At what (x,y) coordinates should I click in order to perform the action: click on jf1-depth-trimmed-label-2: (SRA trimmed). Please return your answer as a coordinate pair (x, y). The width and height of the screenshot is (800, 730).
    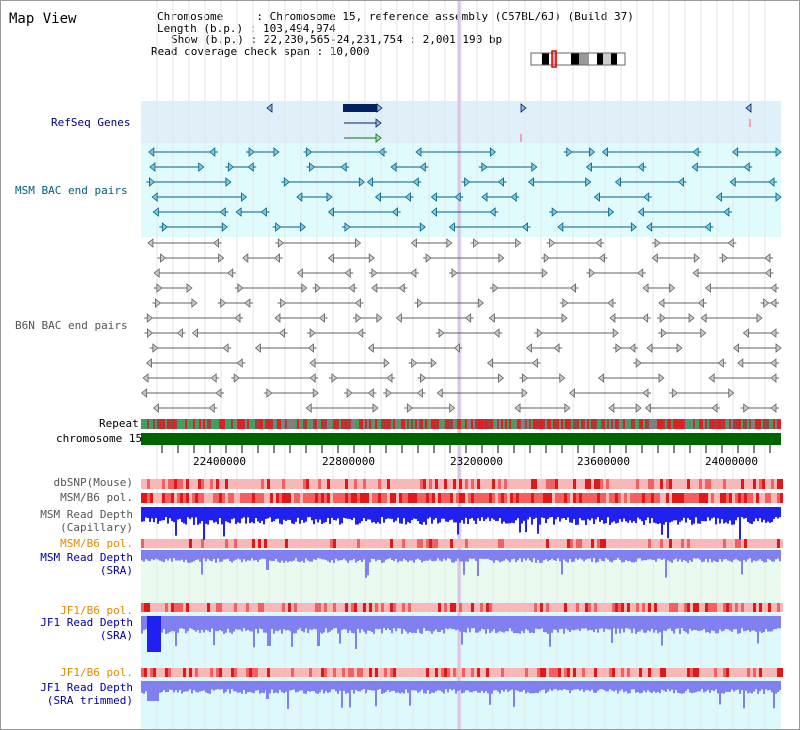
    Looking at the image, I should click on (89, 700).